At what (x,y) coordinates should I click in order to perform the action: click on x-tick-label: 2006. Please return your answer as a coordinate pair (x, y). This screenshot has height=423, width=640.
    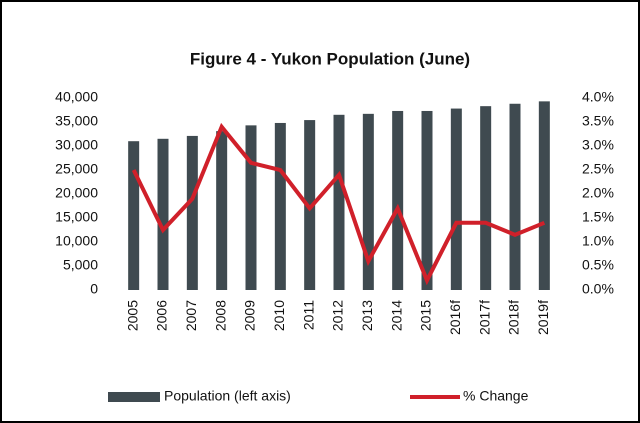
    Looking at the image, I should click on (162, 315).